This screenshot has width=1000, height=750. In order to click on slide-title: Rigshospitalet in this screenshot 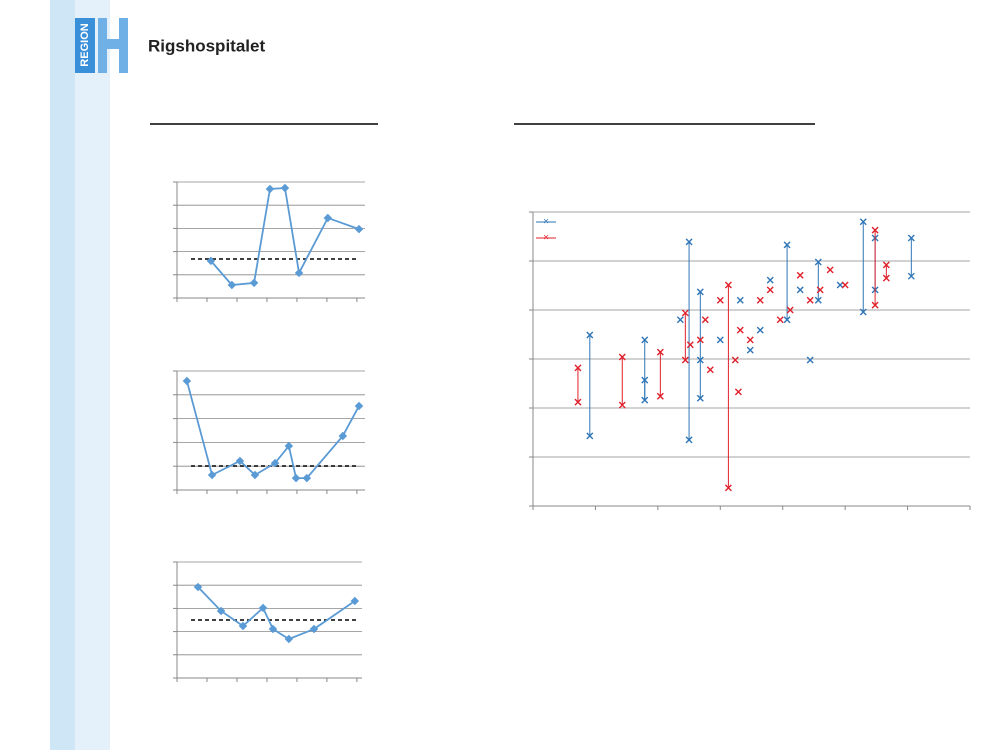, I will do `click(206, 45)`.